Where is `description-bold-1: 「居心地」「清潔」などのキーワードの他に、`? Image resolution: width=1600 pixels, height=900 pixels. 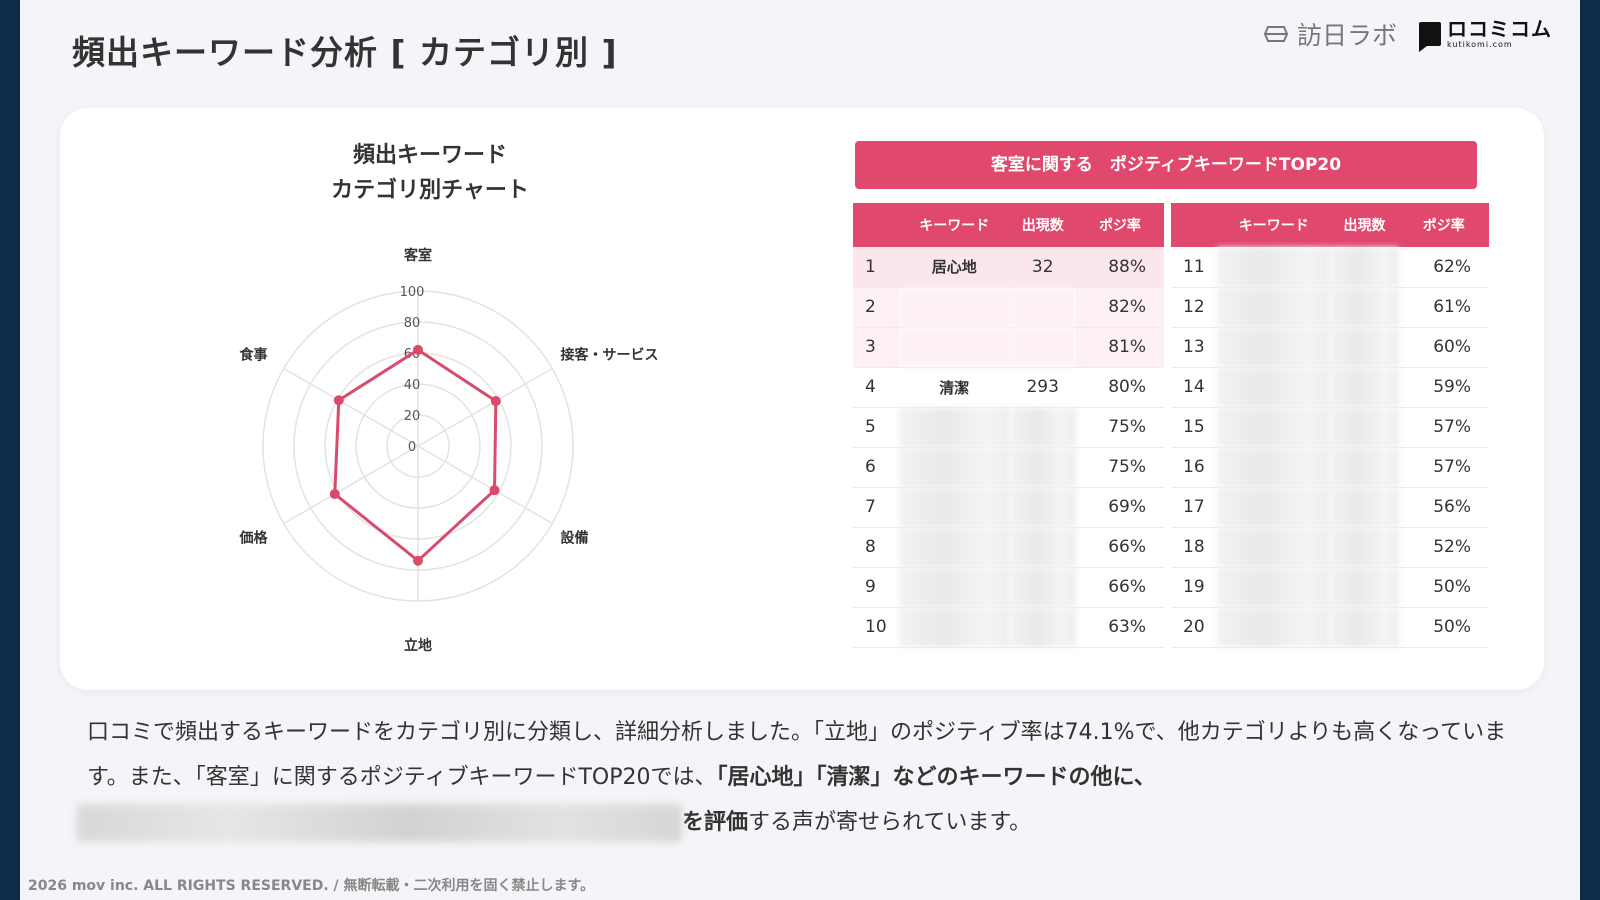 description-bold-1: 「居心地」「清潔」などのキーワードの他に、 is located at coordinates (936, 777).